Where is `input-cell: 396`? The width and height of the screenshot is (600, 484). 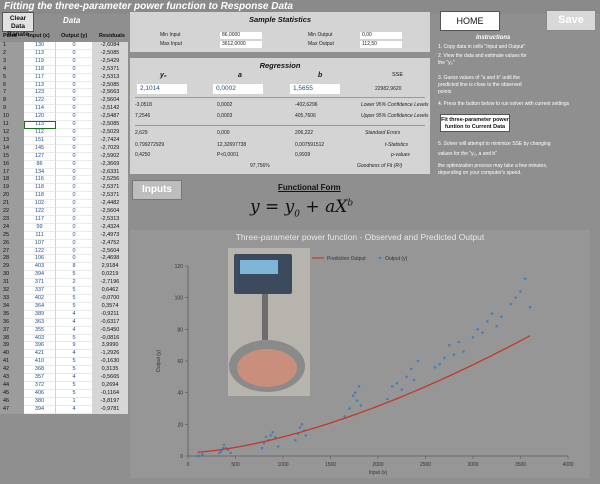
input-cell: 396 is located at coordinates (40, 346).